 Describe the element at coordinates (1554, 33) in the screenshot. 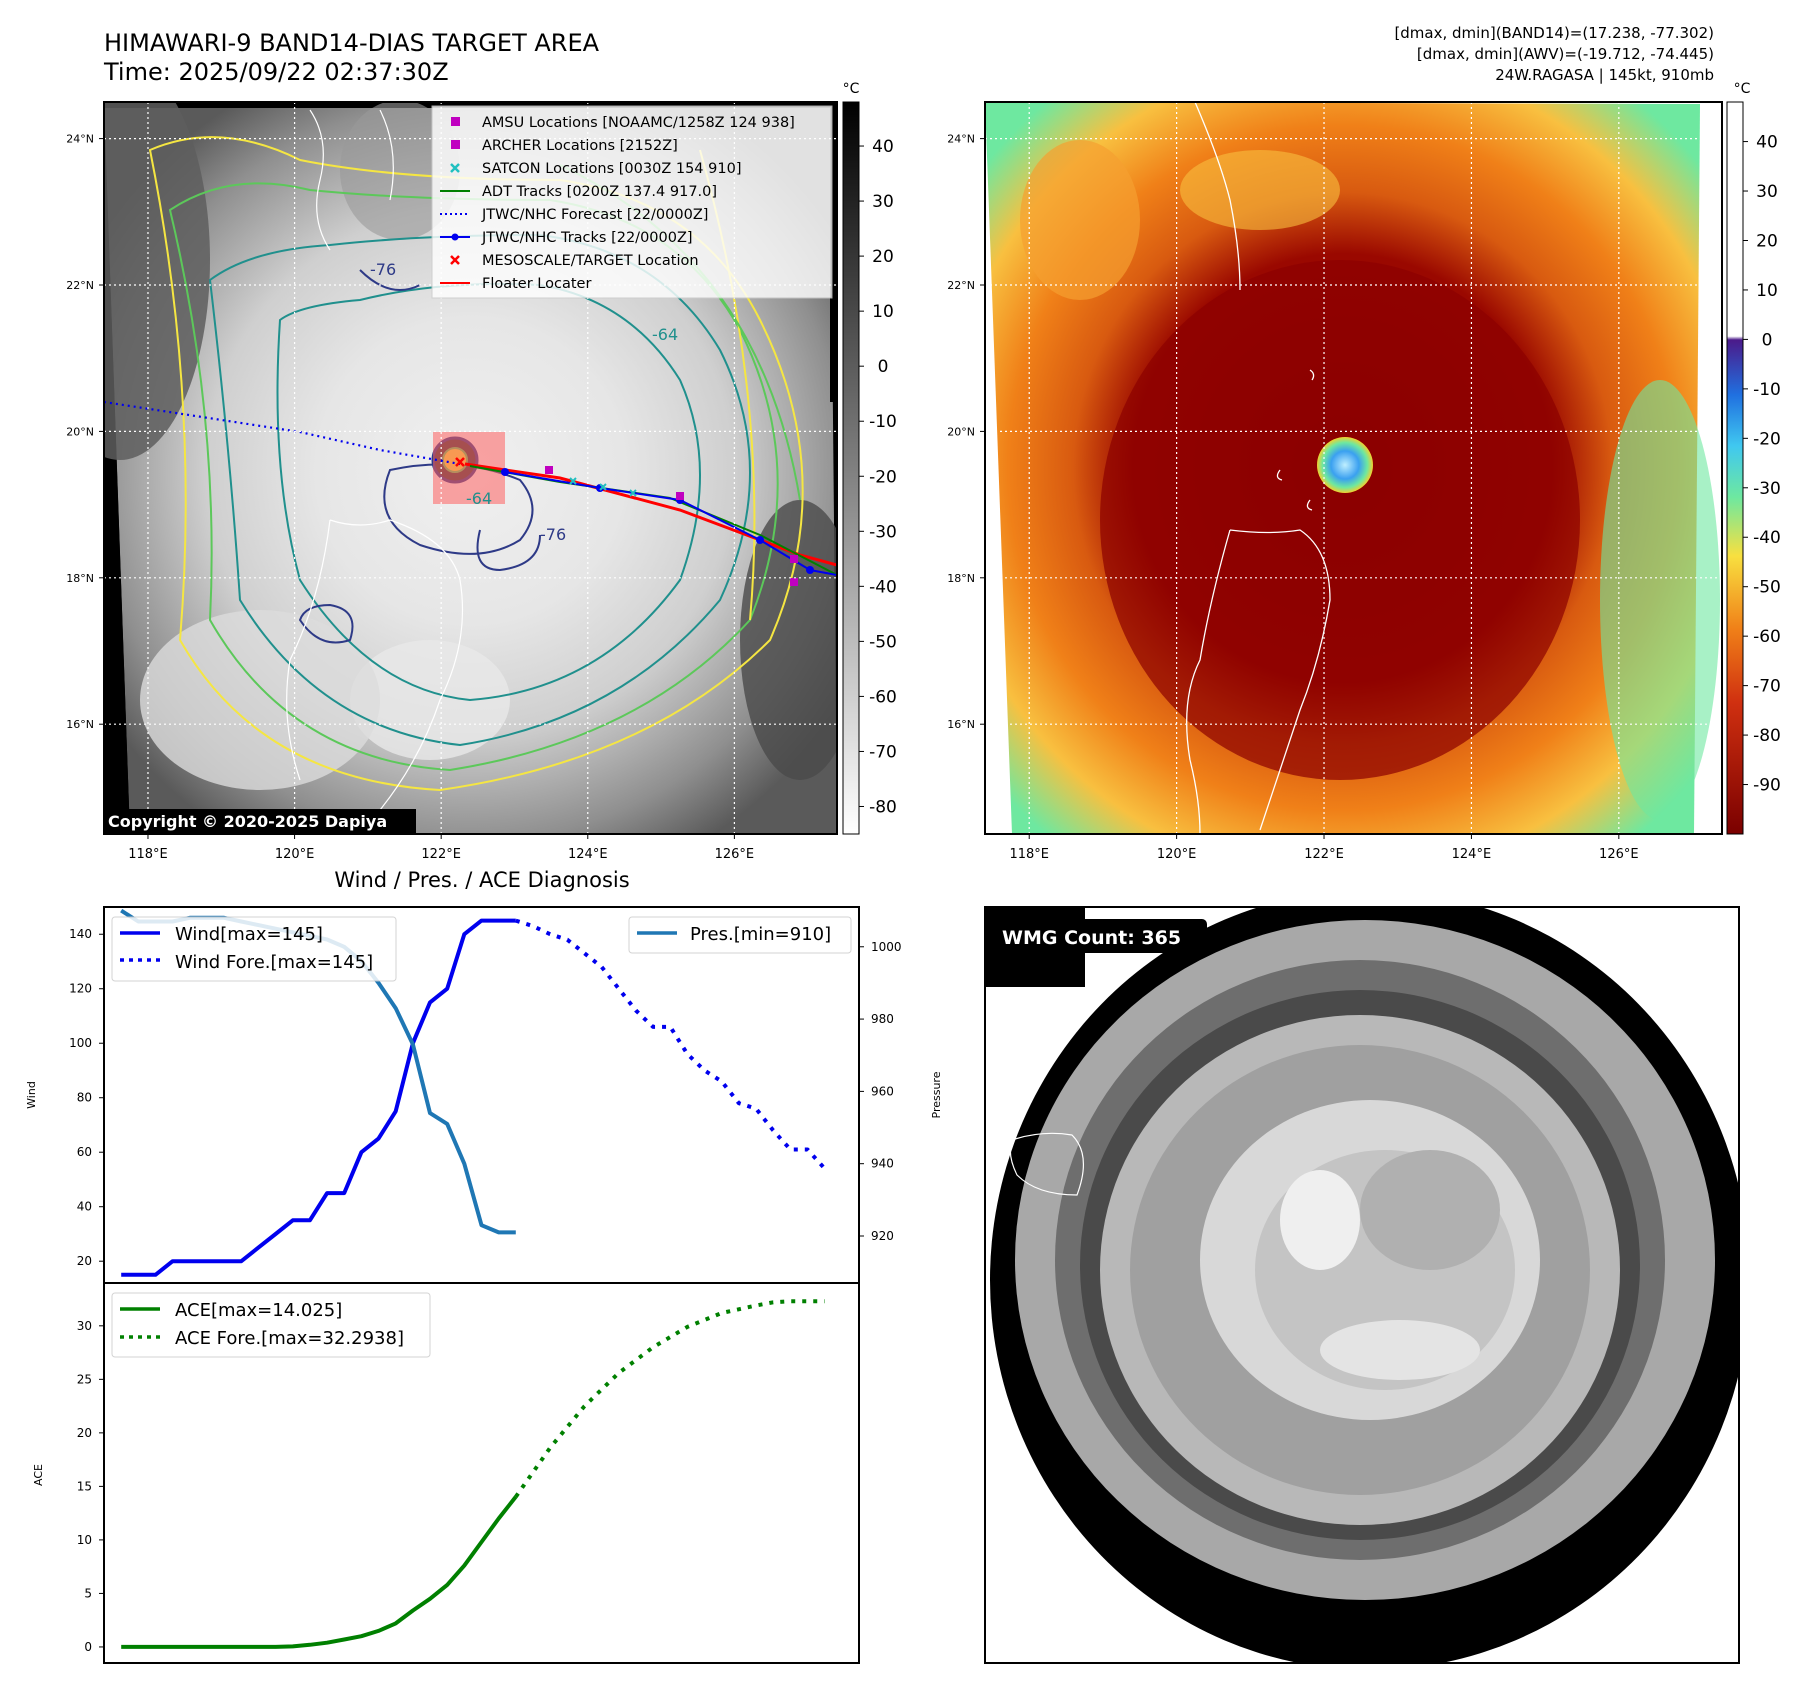

I see `info-line1: [dmax, dmin](BAND14)=(17.238, -77.302)` at that location.